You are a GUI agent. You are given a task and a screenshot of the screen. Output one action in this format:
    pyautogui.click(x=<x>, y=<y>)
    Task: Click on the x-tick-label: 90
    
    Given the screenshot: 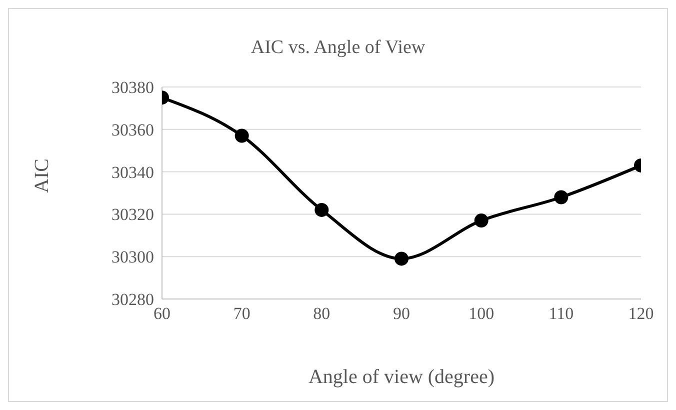 What is the action you would take?
    pyautogui.click(x=401, y=314)
    